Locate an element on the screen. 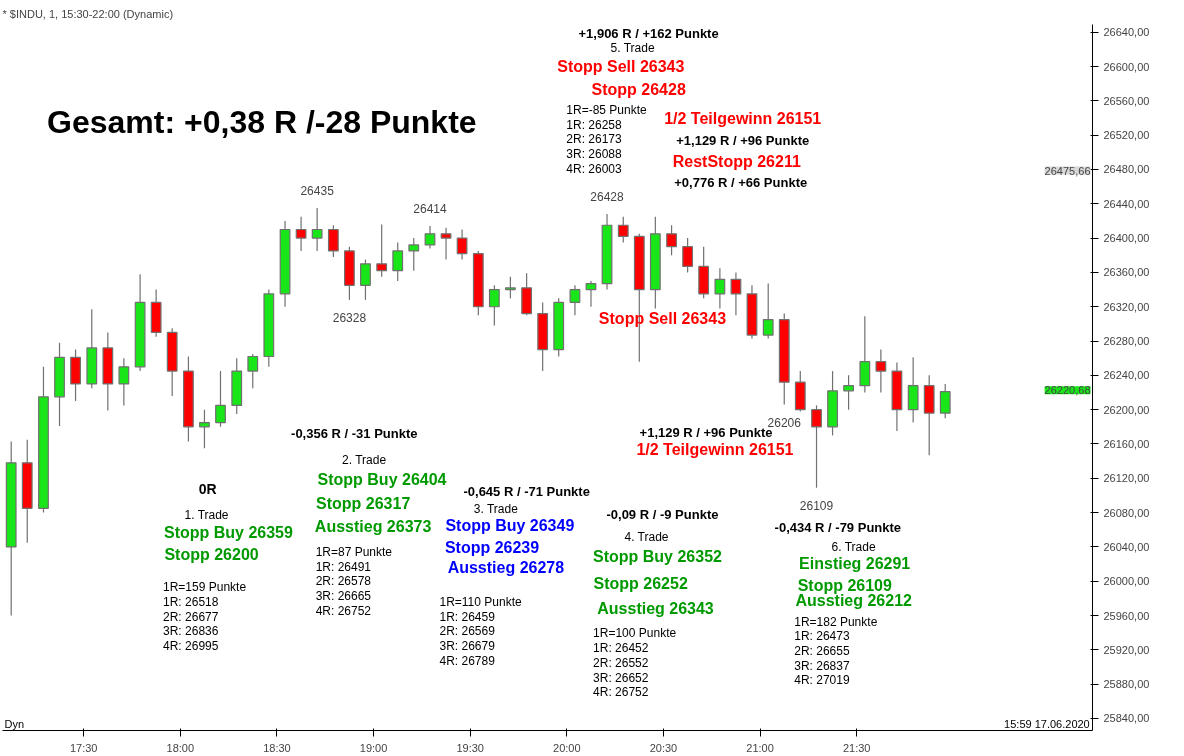 The width and height of the screenshot is (1184, 756). annotation: +1,129 R / +96 Punkte is located at coordinates (743, 140).